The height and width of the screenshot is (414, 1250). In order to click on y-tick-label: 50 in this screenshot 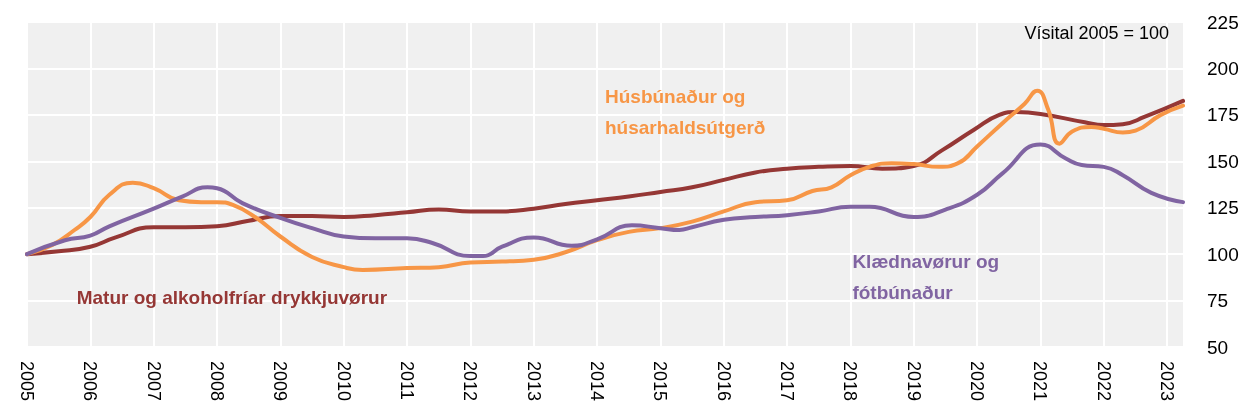, I will do `click(1218, 347)`.